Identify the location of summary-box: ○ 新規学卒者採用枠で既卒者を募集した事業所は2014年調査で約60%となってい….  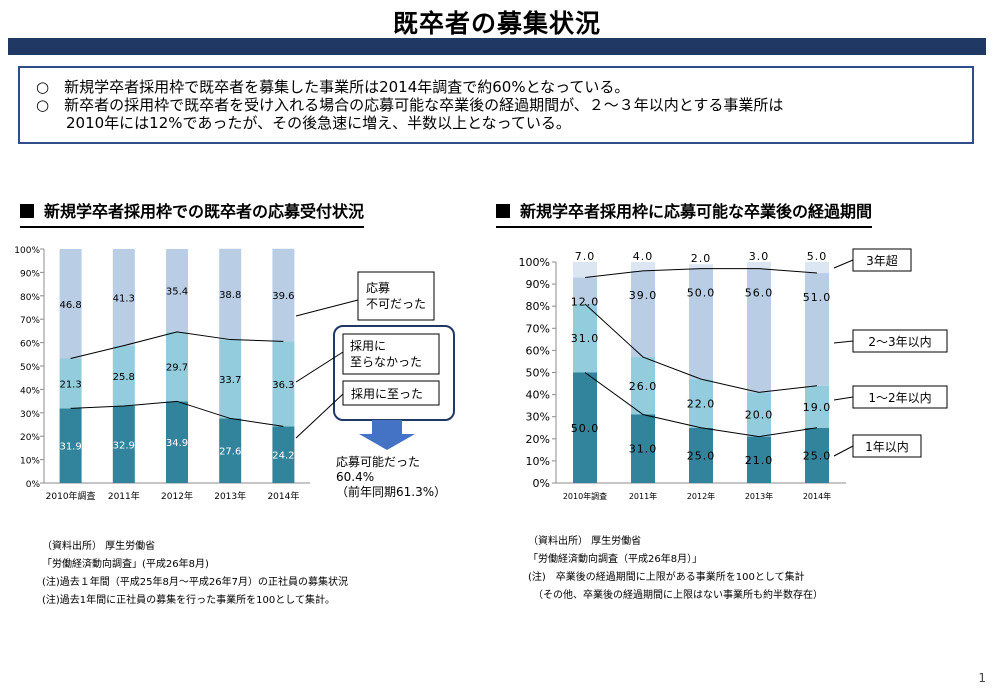
(496, 105).